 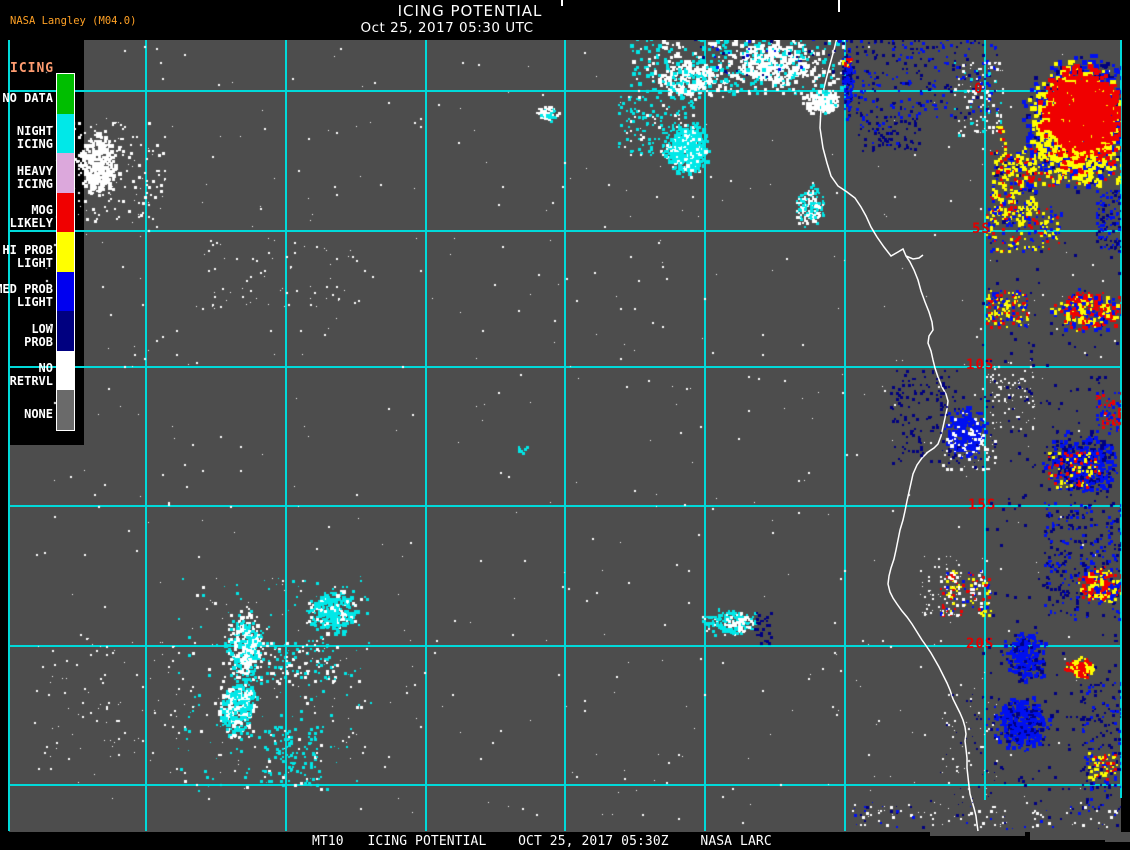 What do you see at coordinates (65, 370) in the screenshot?
I see `legend-swatch-no-retrvl` at bounding box center [65, 370].